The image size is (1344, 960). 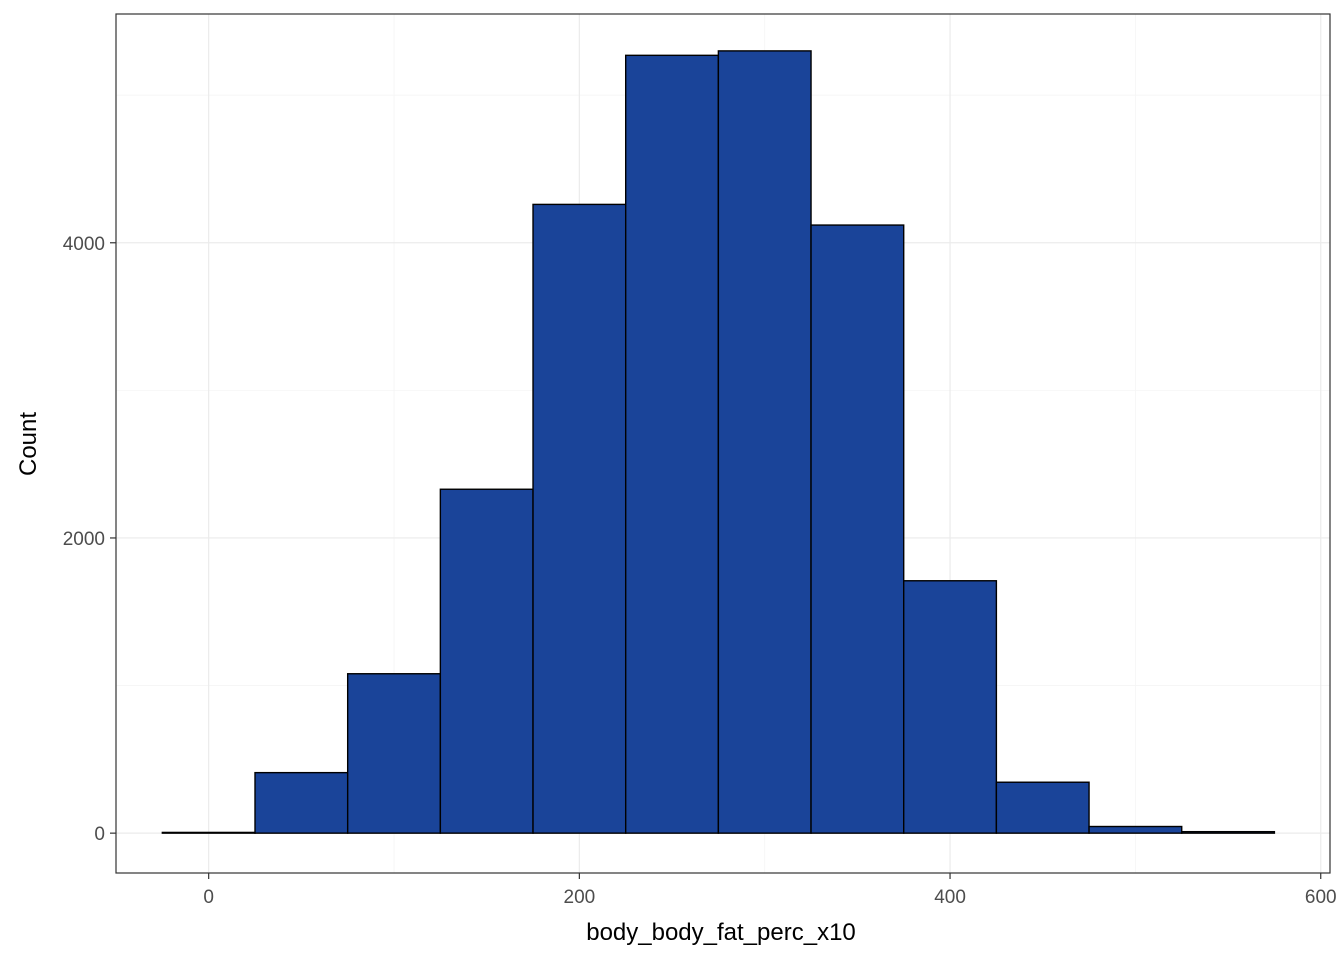 What do you see at coordinates (208, 897) in the screenshot?
I see `x-tick-label: 0` at bounding box center [208, 897].